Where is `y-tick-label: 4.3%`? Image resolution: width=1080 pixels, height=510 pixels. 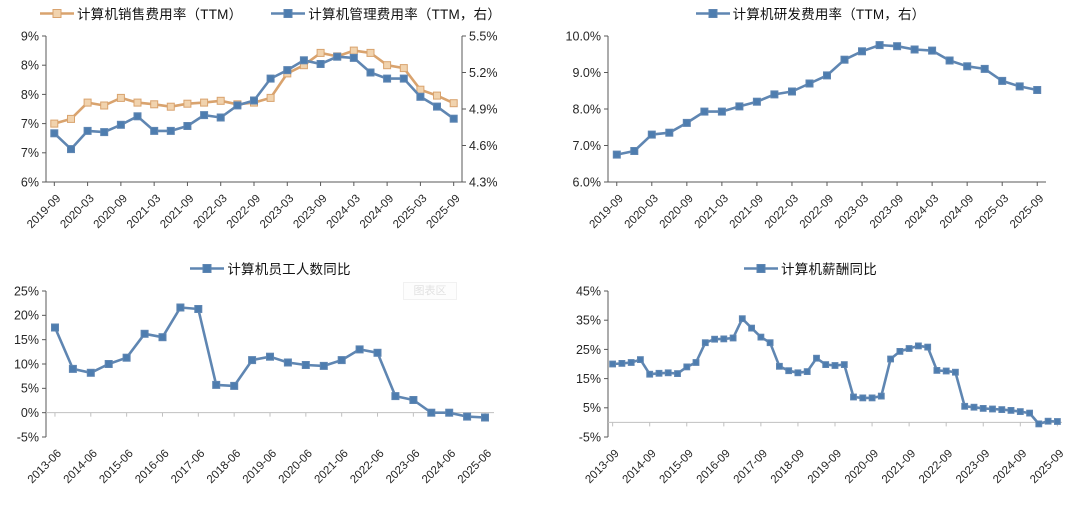 y-tick-label: 4.3% is located at coordinates (483, 182).